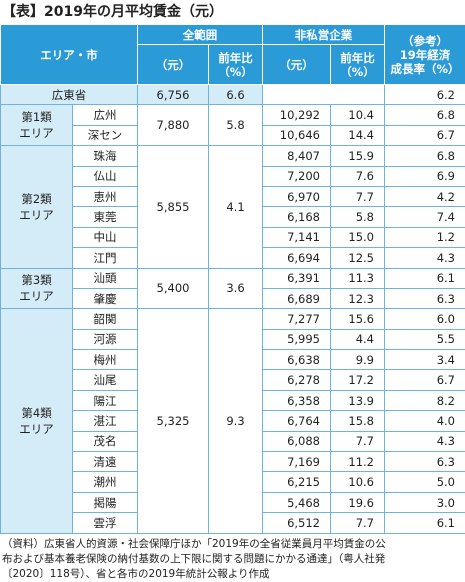  Describe the element at coordinates (425, 339) in the screenshot. I see `growth: 5.5` at that location.